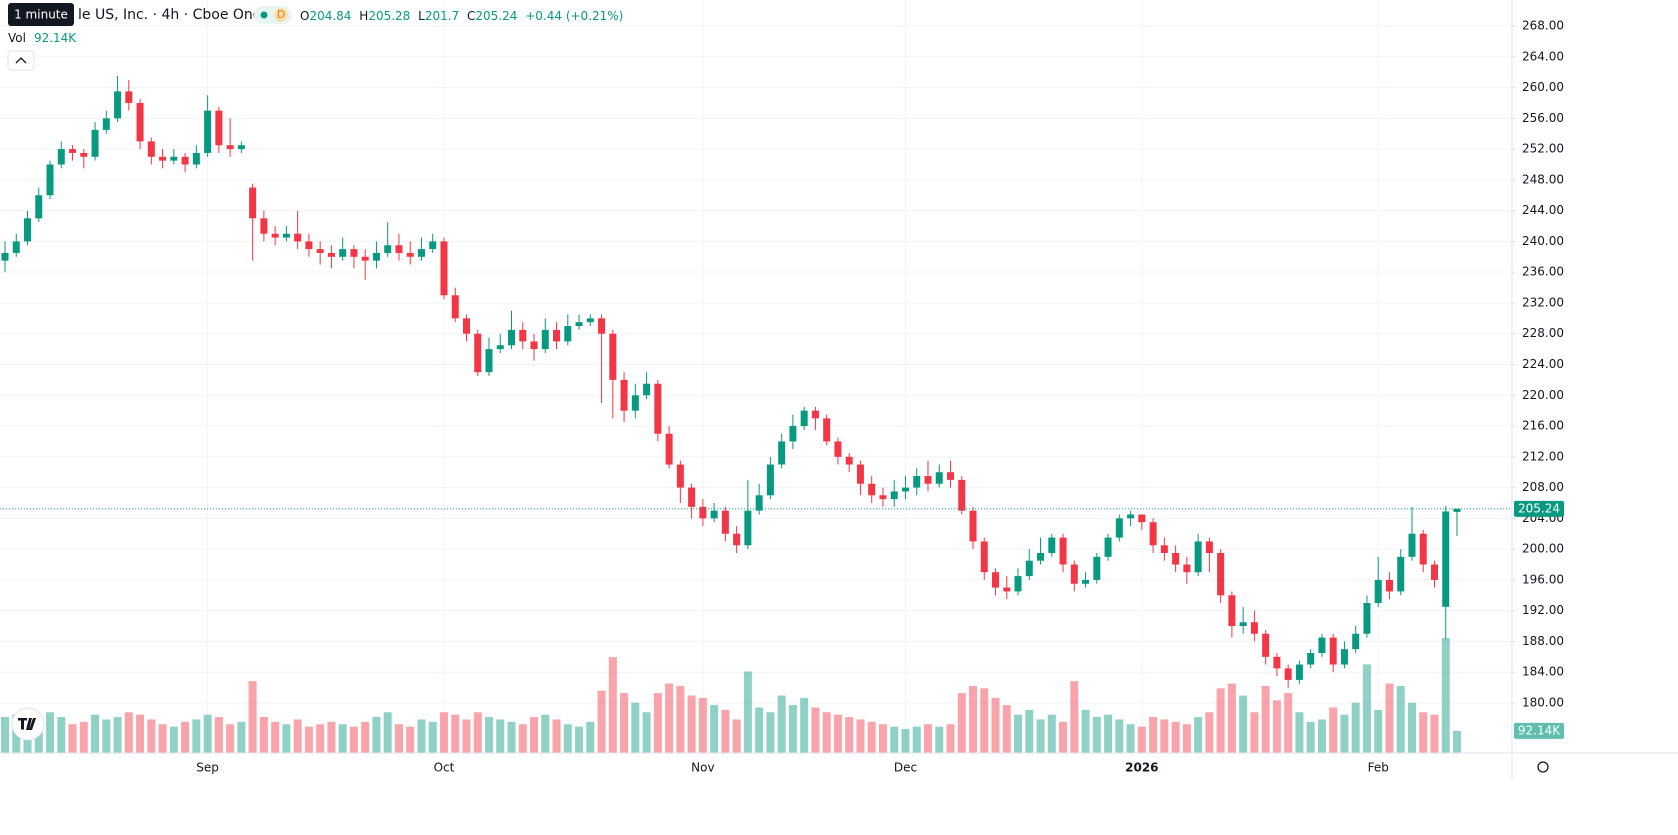 The image size is (1678, 835). I want to click on y-tick-label: 220.00, so click(1543, 395).